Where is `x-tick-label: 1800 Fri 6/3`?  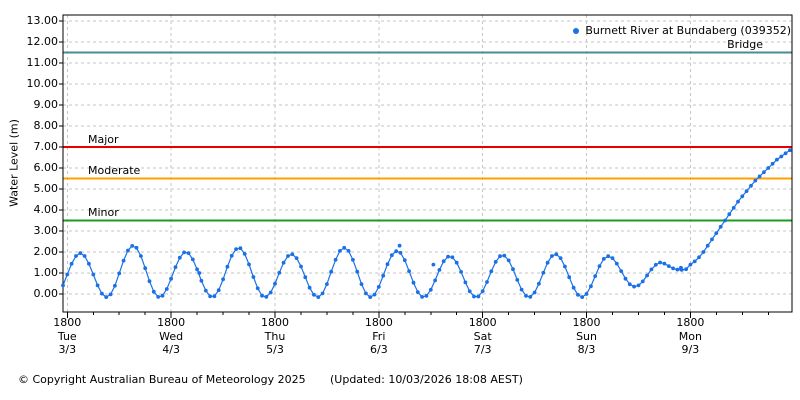 x-tick-label: 1800 Fri 6/3 is located at coordinates (379, 336).